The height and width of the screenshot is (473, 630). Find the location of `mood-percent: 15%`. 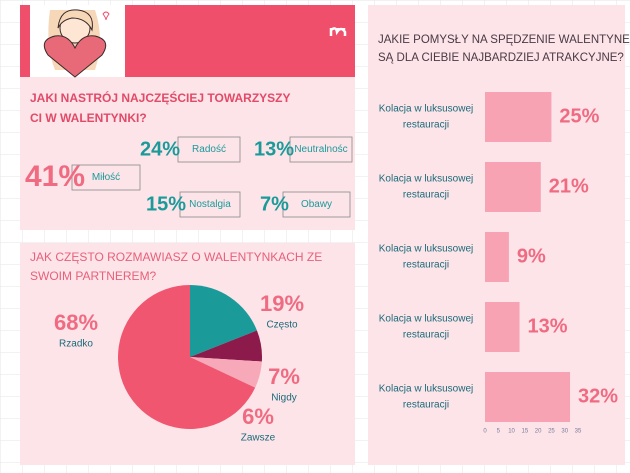

mood-percent: 15% is located at coordinates (166, 204).